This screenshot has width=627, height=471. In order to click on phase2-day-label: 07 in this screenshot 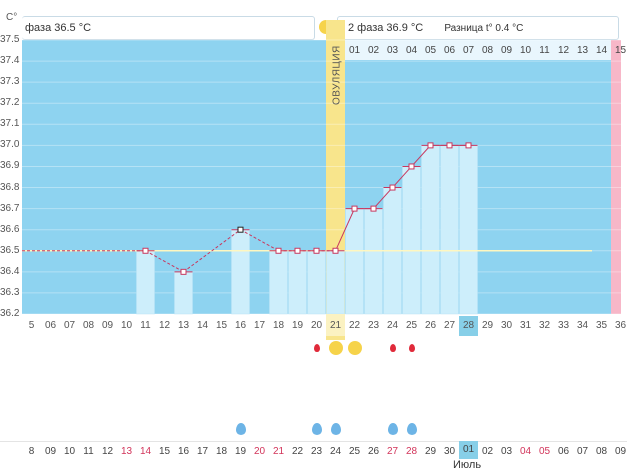, I will do `click(468, 50)`.